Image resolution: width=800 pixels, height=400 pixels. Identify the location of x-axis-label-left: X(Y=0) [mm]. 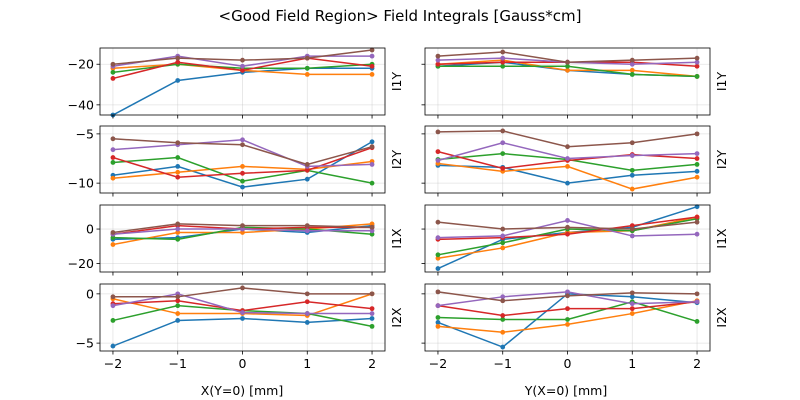
(242, 390).